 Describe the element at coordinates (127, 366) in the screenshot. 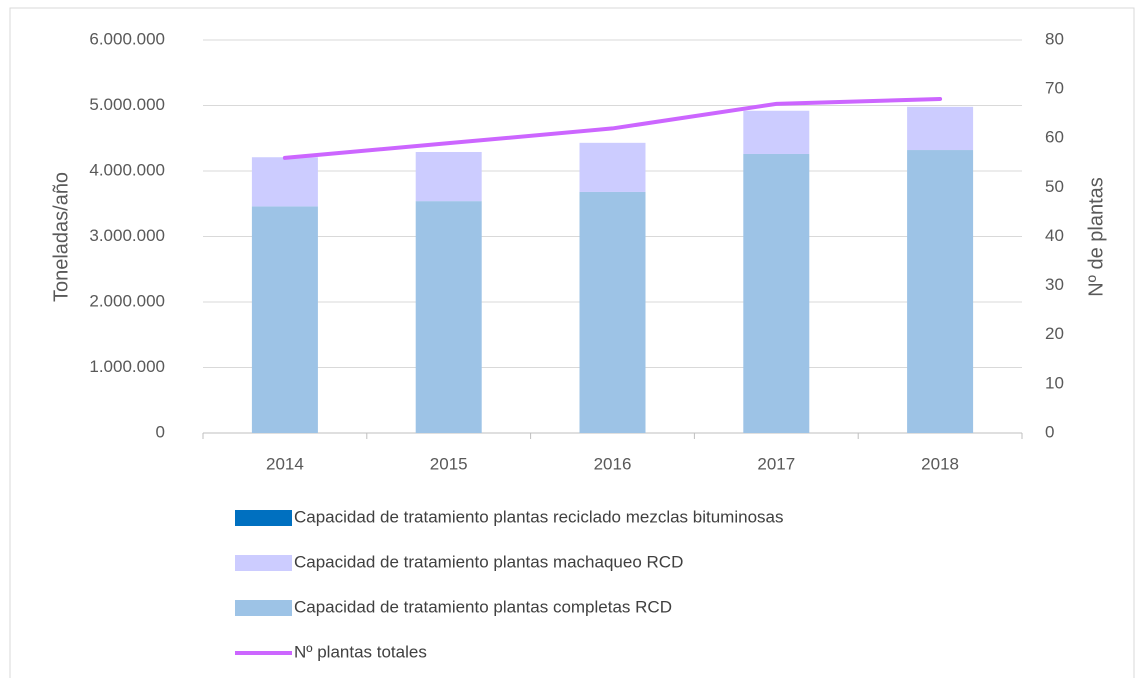

I see `y-tick-label: 1.000.000` at that location.